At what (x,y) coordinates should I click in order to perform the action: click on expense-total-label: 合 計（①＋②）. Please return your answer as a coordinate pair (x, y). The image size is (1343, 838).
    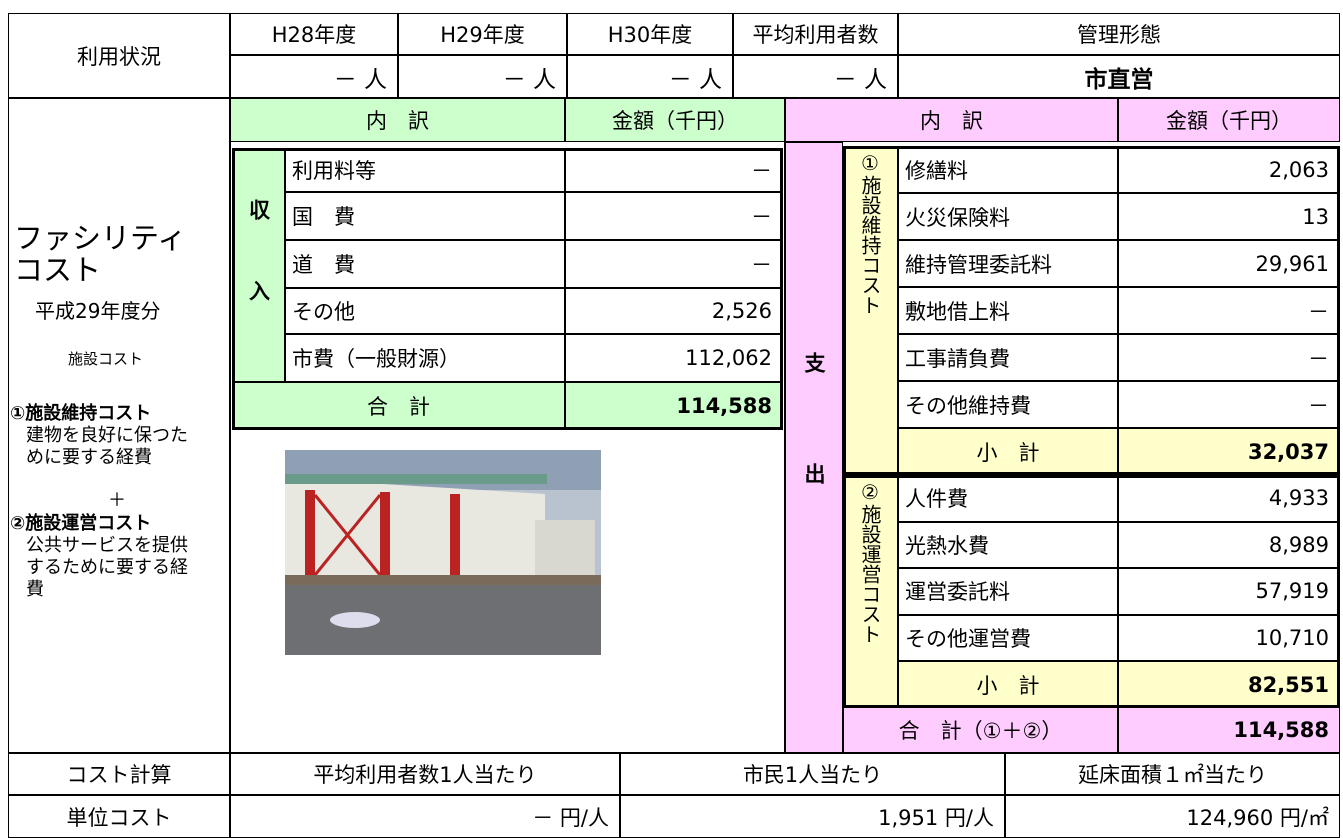
    Looking at the image, I should click on (980, 730).